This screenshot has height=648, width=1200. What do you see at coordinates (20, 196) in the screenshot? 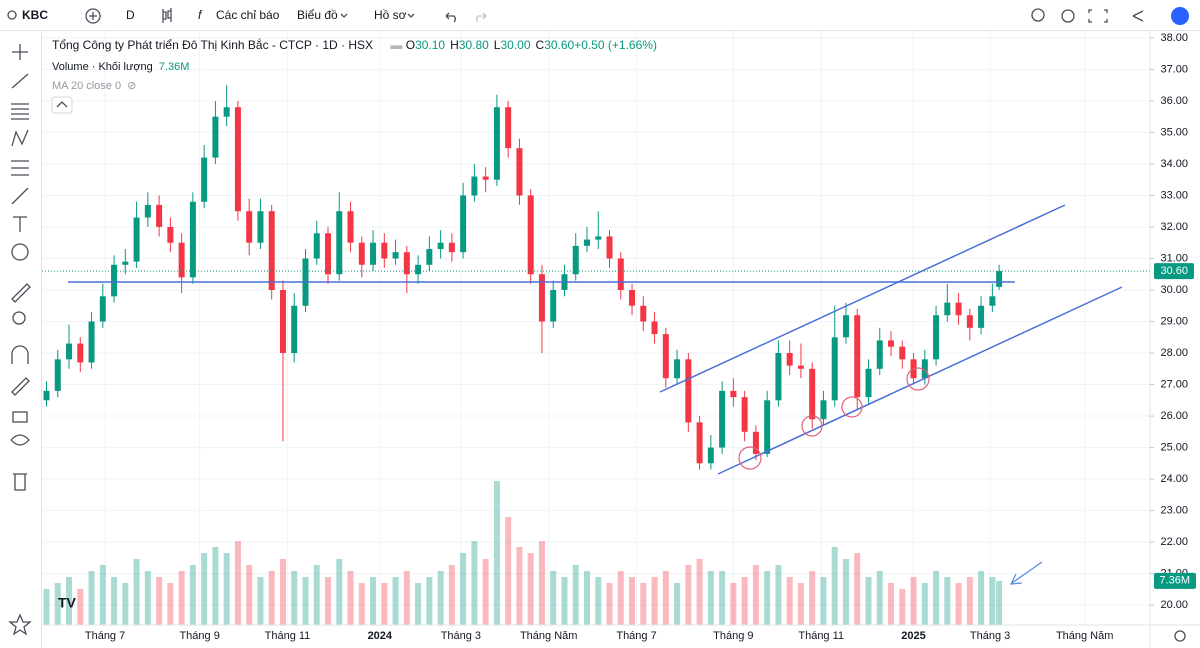
I see `brush-tool` at bounding box center [20, 196].